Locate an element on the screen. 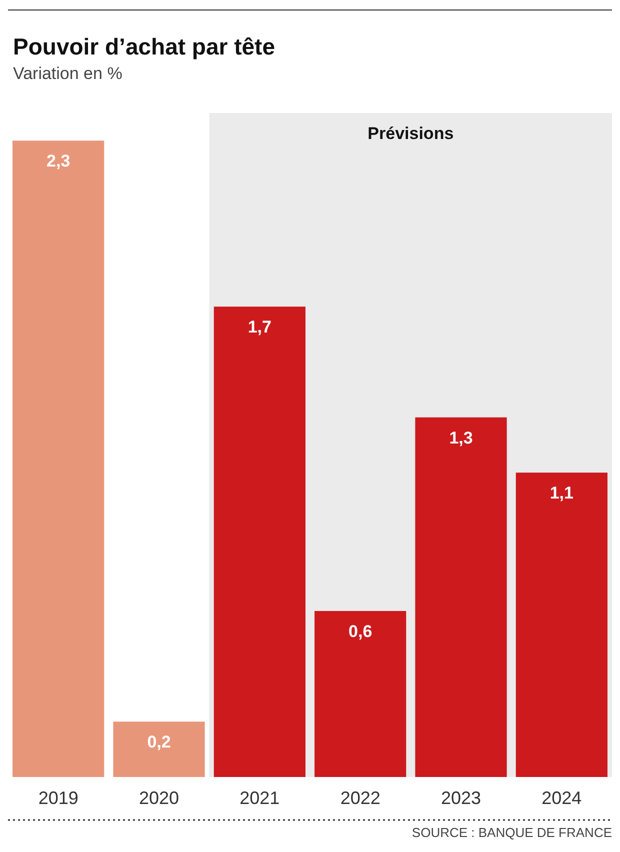  chart-title: Pouvoir d’achat par tête is located at coordinates (144, 47).